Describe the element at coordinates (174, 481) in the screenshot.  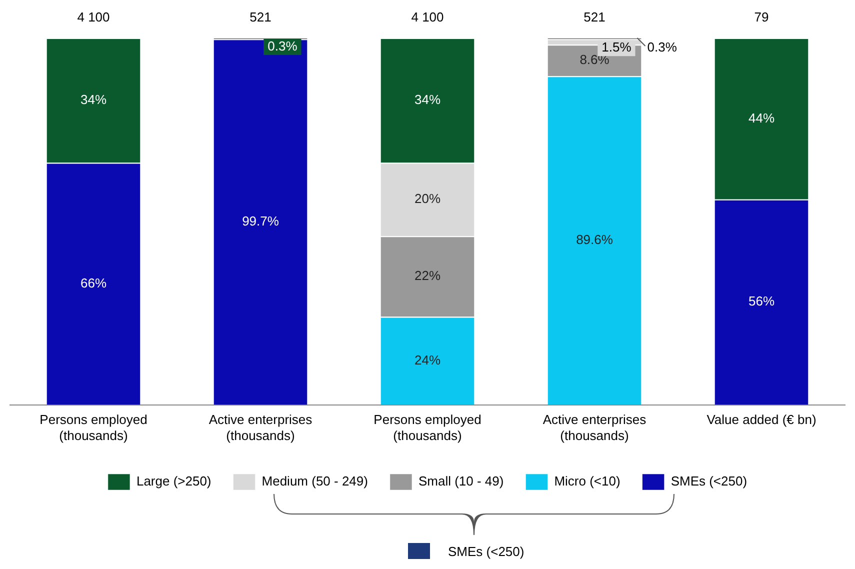
I see `legend-label: Large (>250)` at that location.